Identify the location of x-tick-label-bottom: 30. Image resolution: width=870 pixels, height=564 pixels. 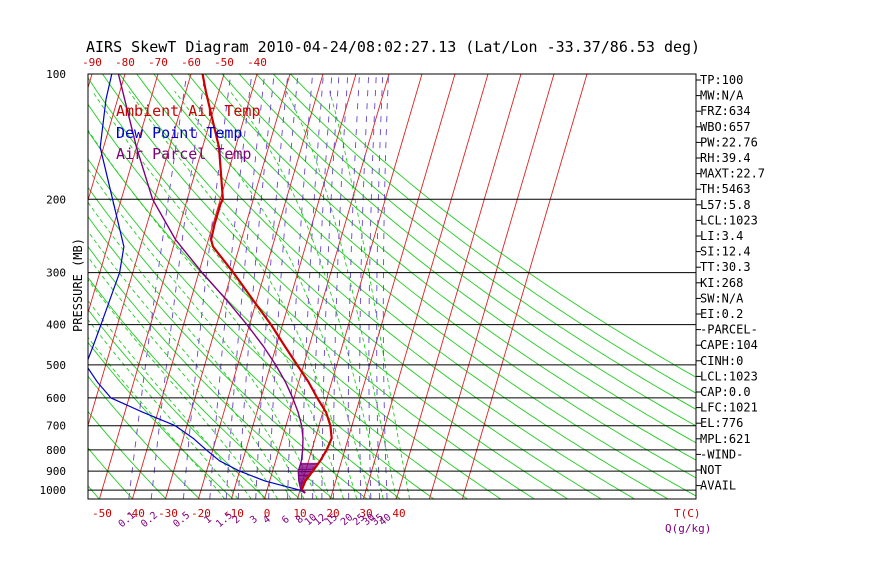
(365, 513).